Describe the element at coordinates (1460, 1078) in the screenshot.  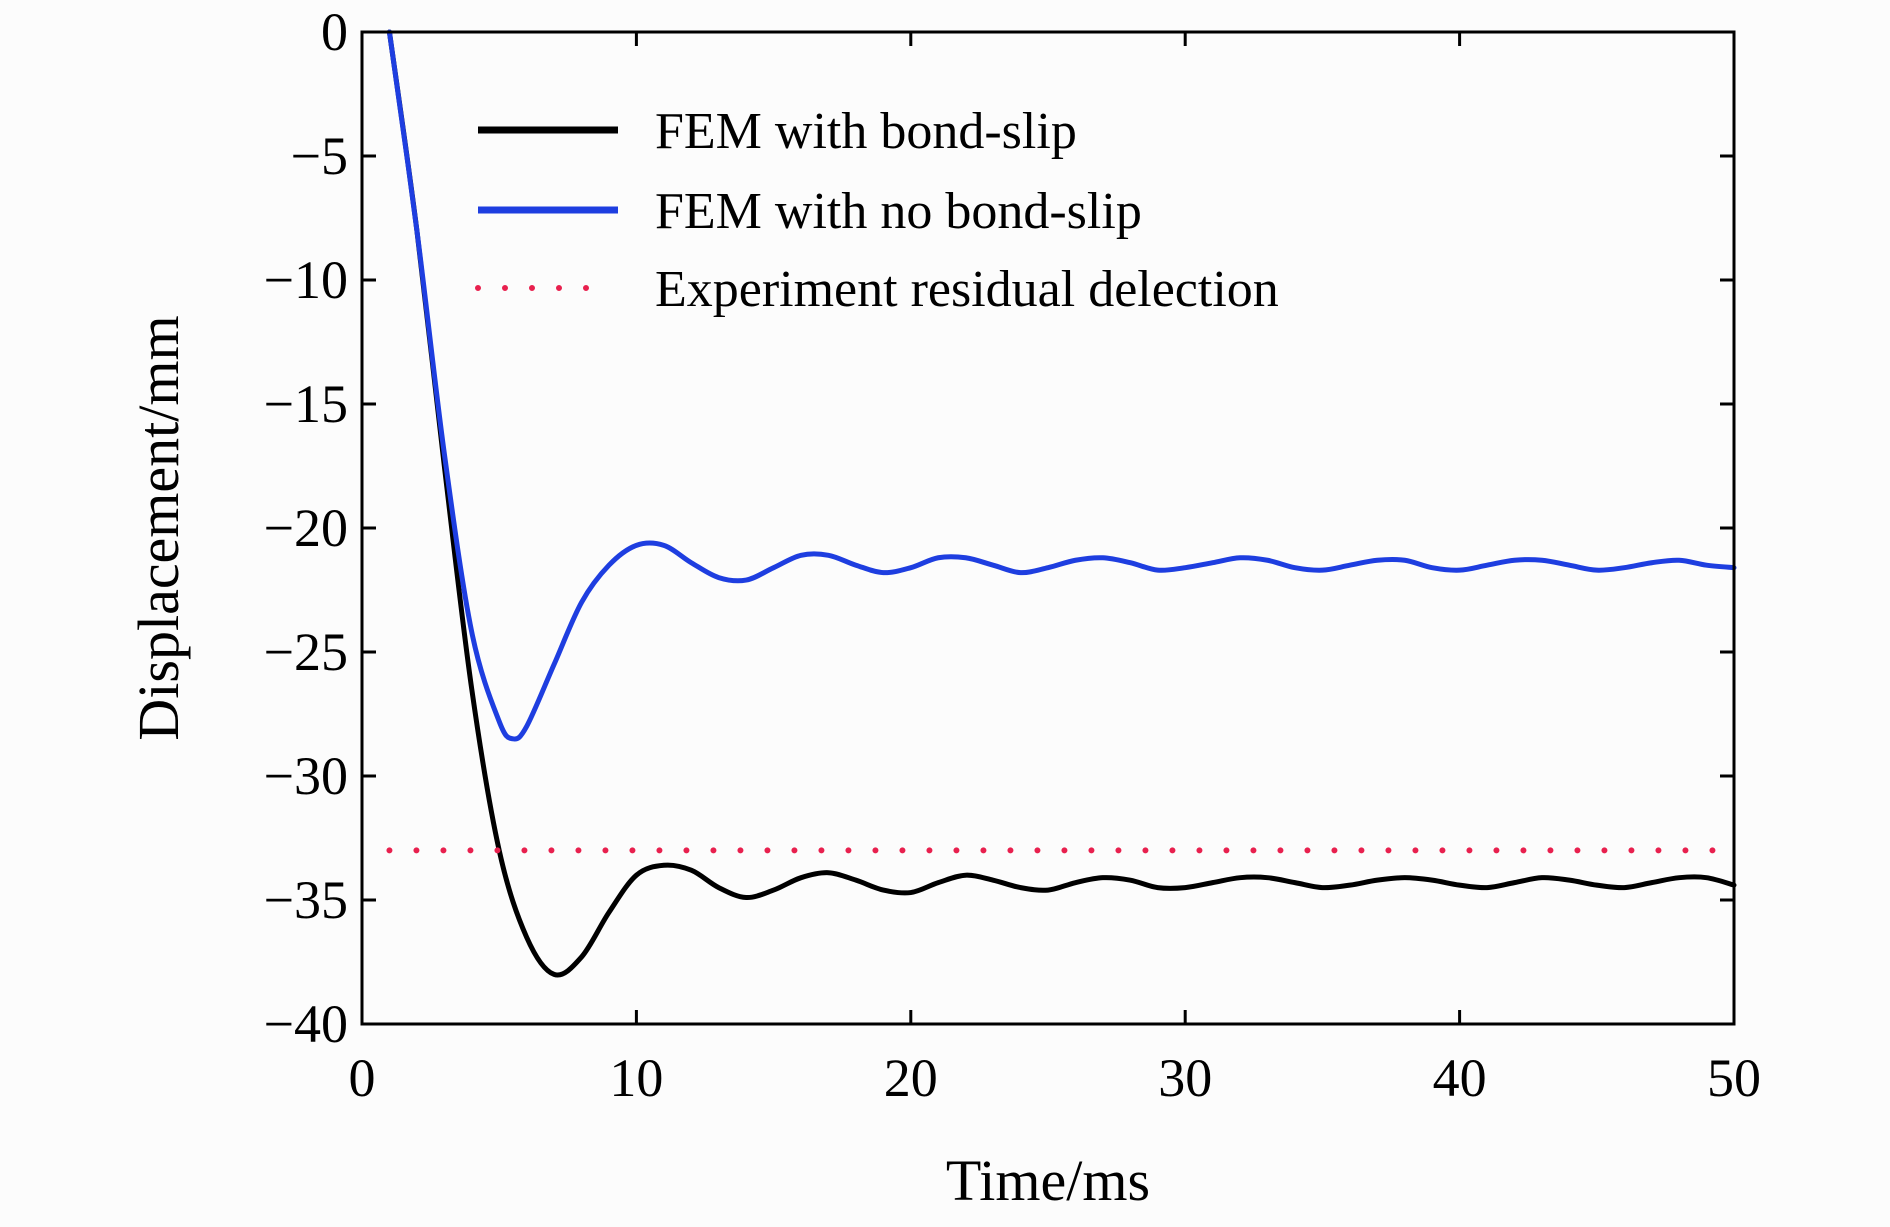
I see `x-tick-label: 40` at that location.